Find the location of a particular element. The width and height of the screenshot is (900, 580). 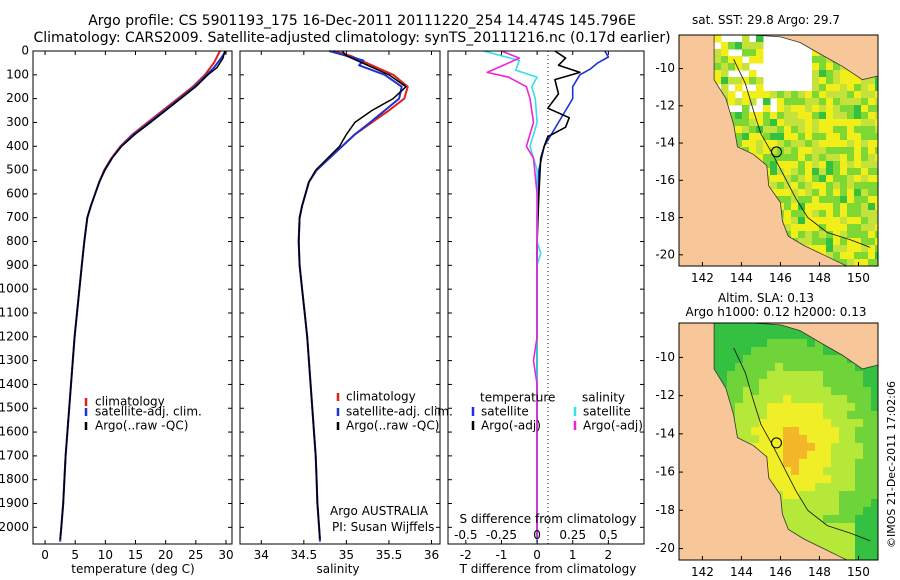

x2-tick-label: -0.5 is located at coordinates (465, 535).